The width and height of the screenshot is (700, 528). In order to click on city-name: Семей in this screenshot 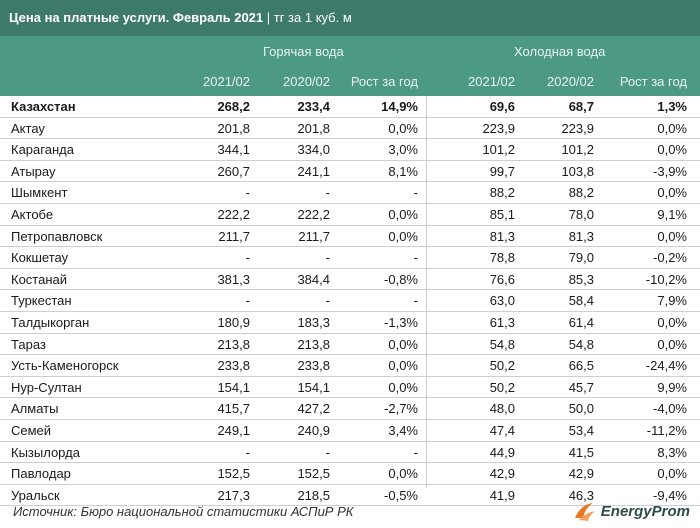, I will do `click(31, 430)`.